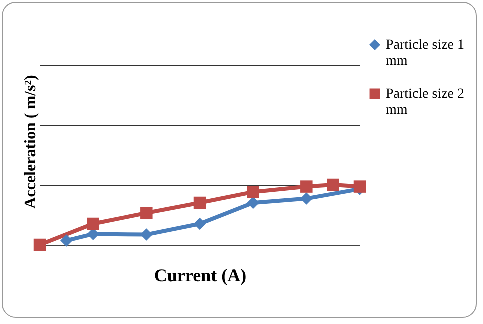 This screenshot has height=324, width=483. What do you see at coordinates (31, 142) in the screenshot?
I see `y-axis-title: Acceleration ( m/s²)` at bounding box center [31, 142].